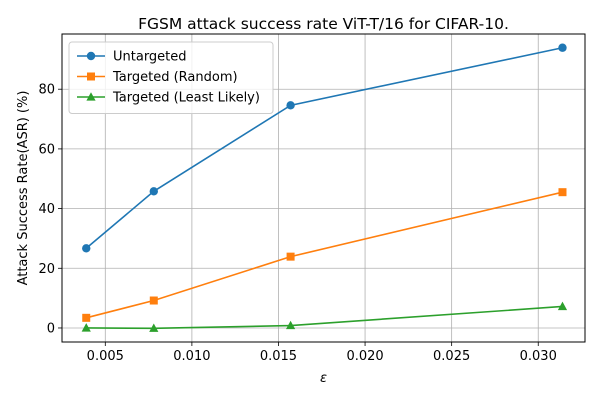 The height and width of the screenshot is (400, 600). I want to click on x-tick-label: 0.010, so click(191, 356).